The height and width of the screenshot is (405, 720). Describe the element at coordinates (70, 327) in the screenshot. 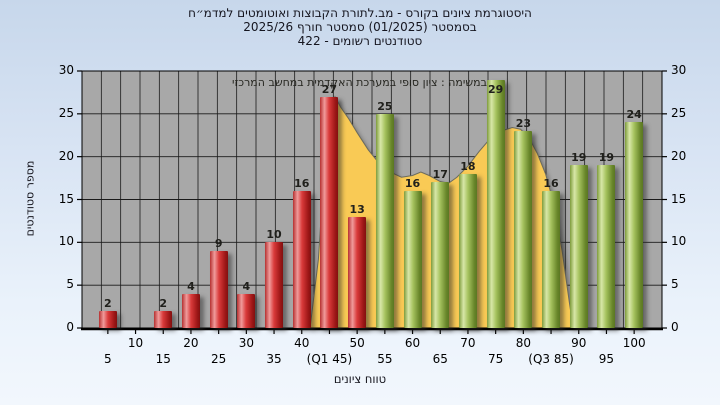

I see `y-tick-label-left: 0` at that location.